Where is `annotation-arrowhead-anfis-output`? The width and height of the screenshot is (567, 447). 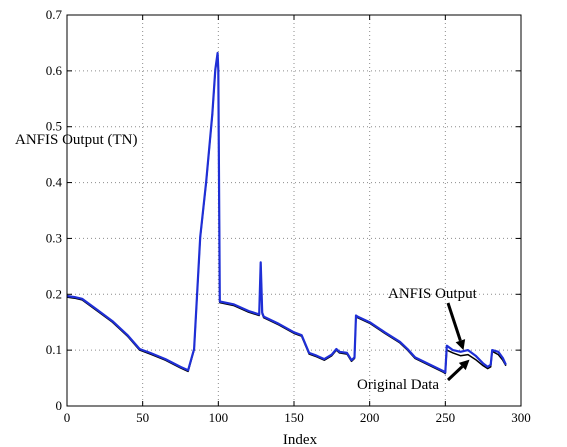
annotation-arrowhead-anfis-output is located at coordinates (460, 345).